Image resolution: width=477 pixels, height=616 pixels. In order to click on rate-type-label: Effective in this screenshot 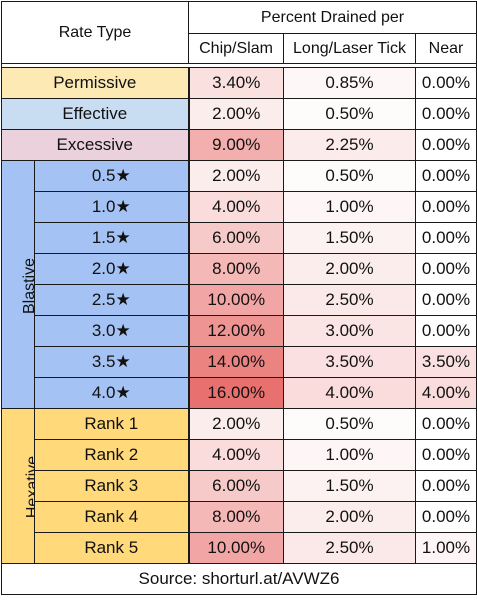, I will do `click(95, 114)`.